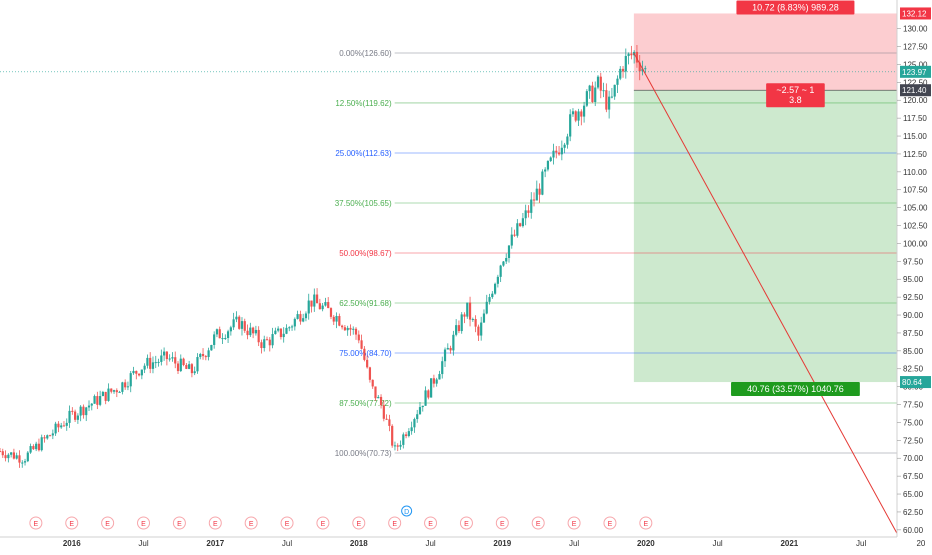  What do you see at coordinates (765, 236) in the screenshot?
I see `reward-zone` at bounding box center [765, 236].